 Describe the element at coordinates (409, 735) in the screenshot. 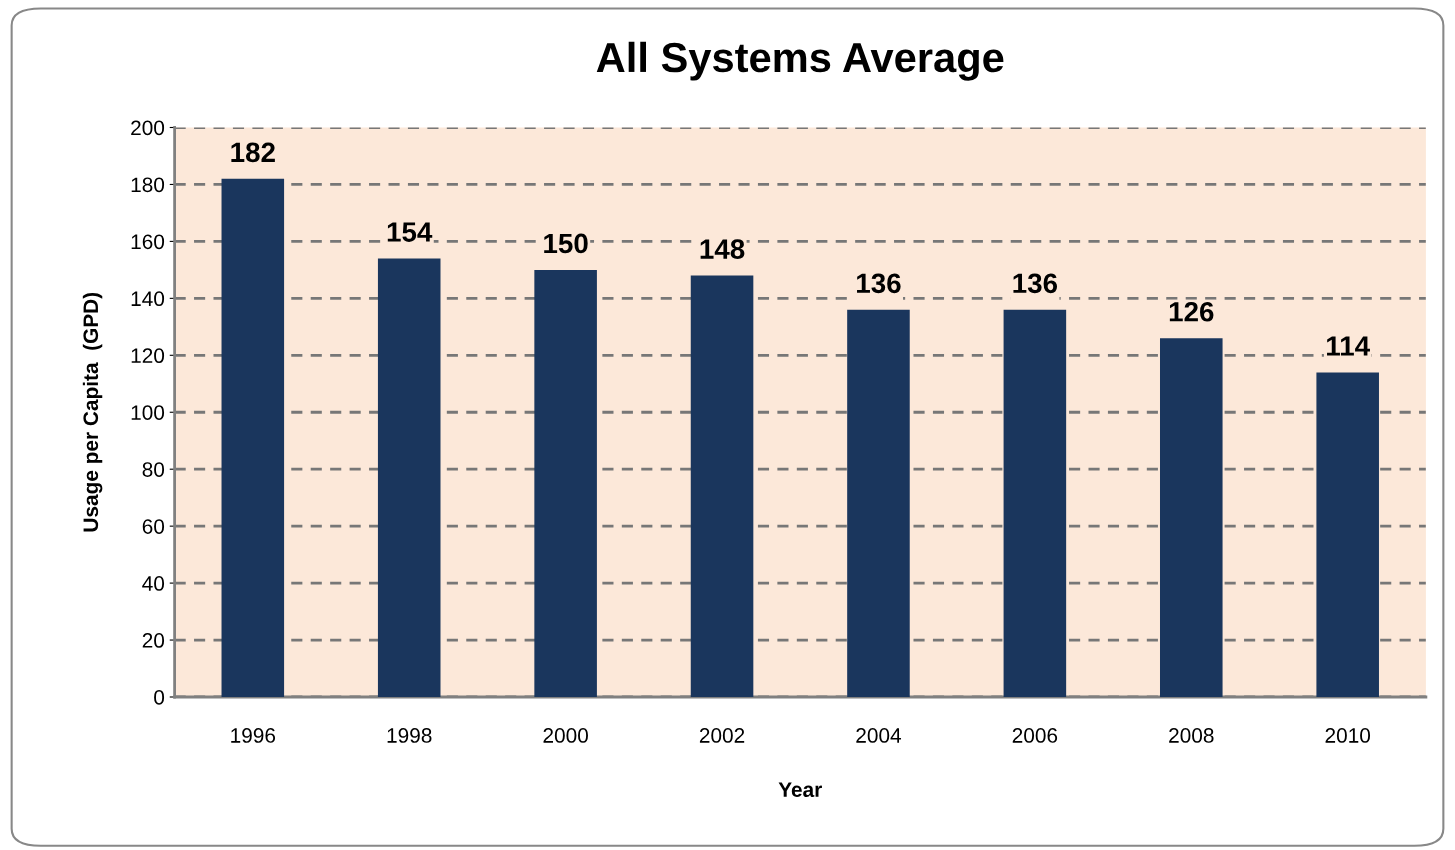

I see `x-tick-label: 1998` at that location.